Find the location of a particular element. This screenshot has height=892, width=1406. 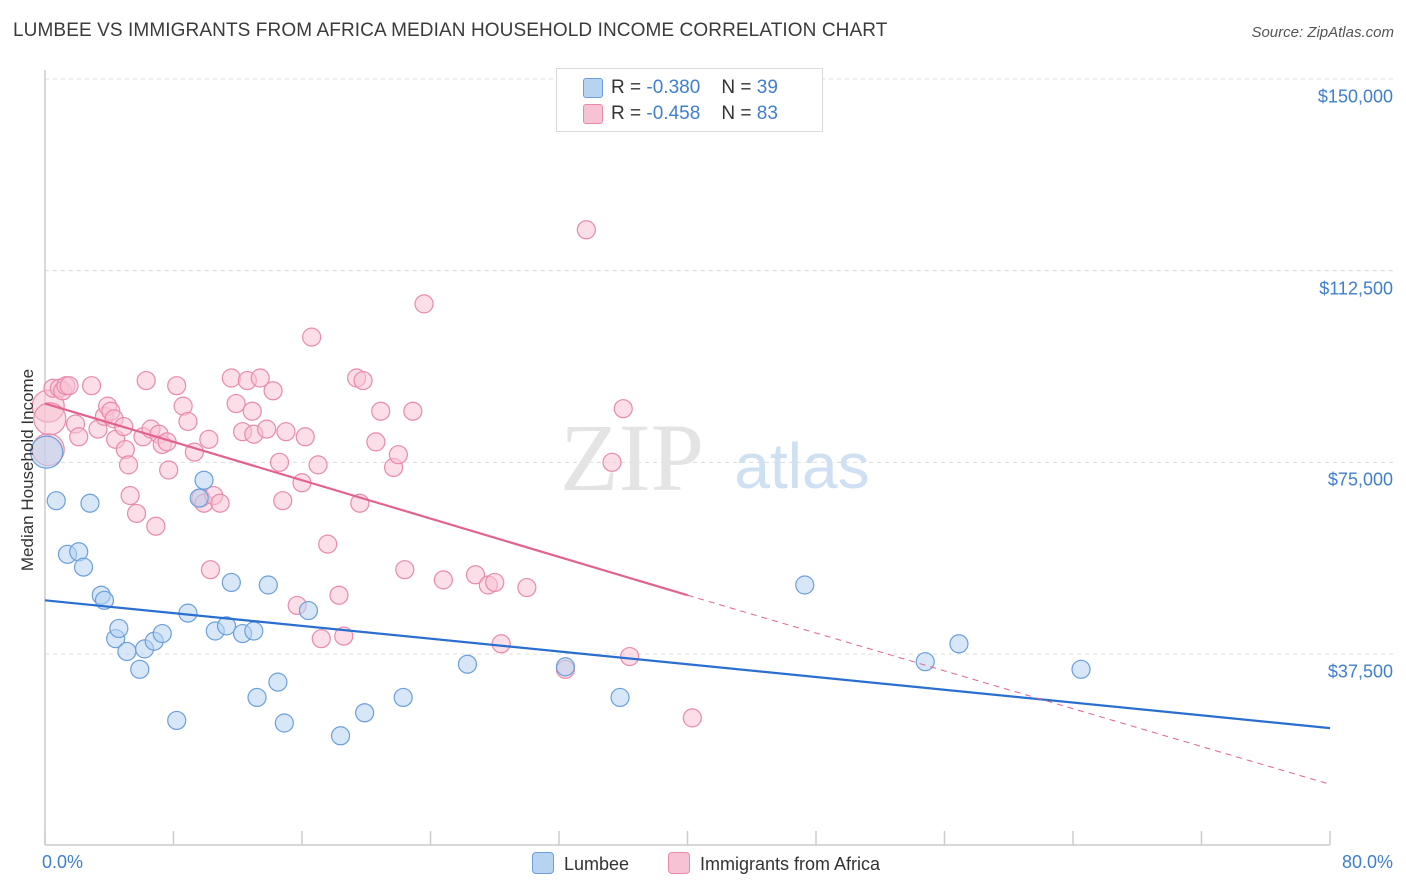

source-label: Source: ZipAtlas.com is located at coordinates (1322, 32).